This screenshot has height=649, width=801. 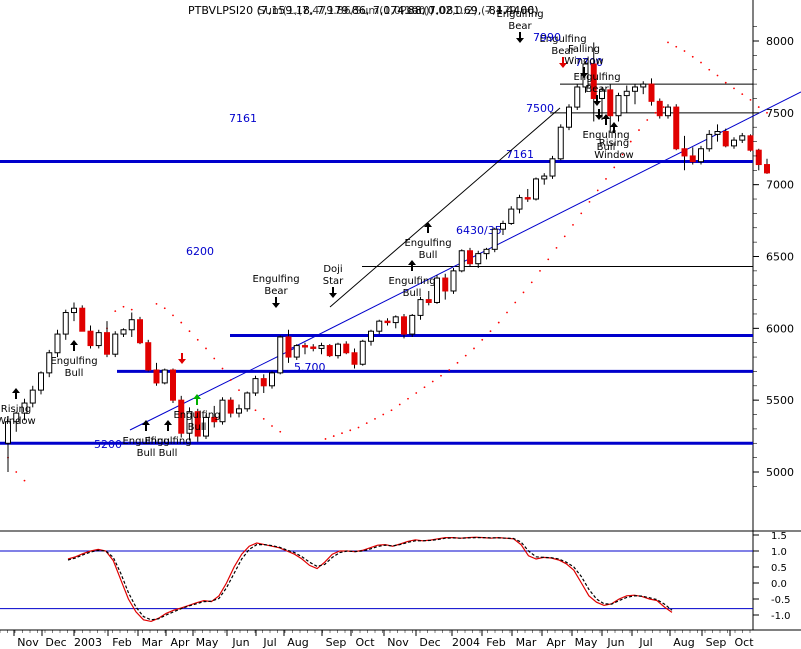 I want to click on x-tick-label: Apr, so click(x=556, y=642).